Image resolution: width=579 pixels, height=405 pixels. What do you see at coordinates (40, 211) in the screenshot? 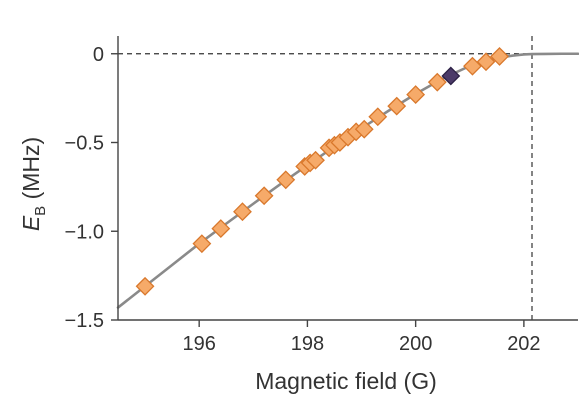
I see `y-axis-subscript: B` at bounding box center [40, 211].